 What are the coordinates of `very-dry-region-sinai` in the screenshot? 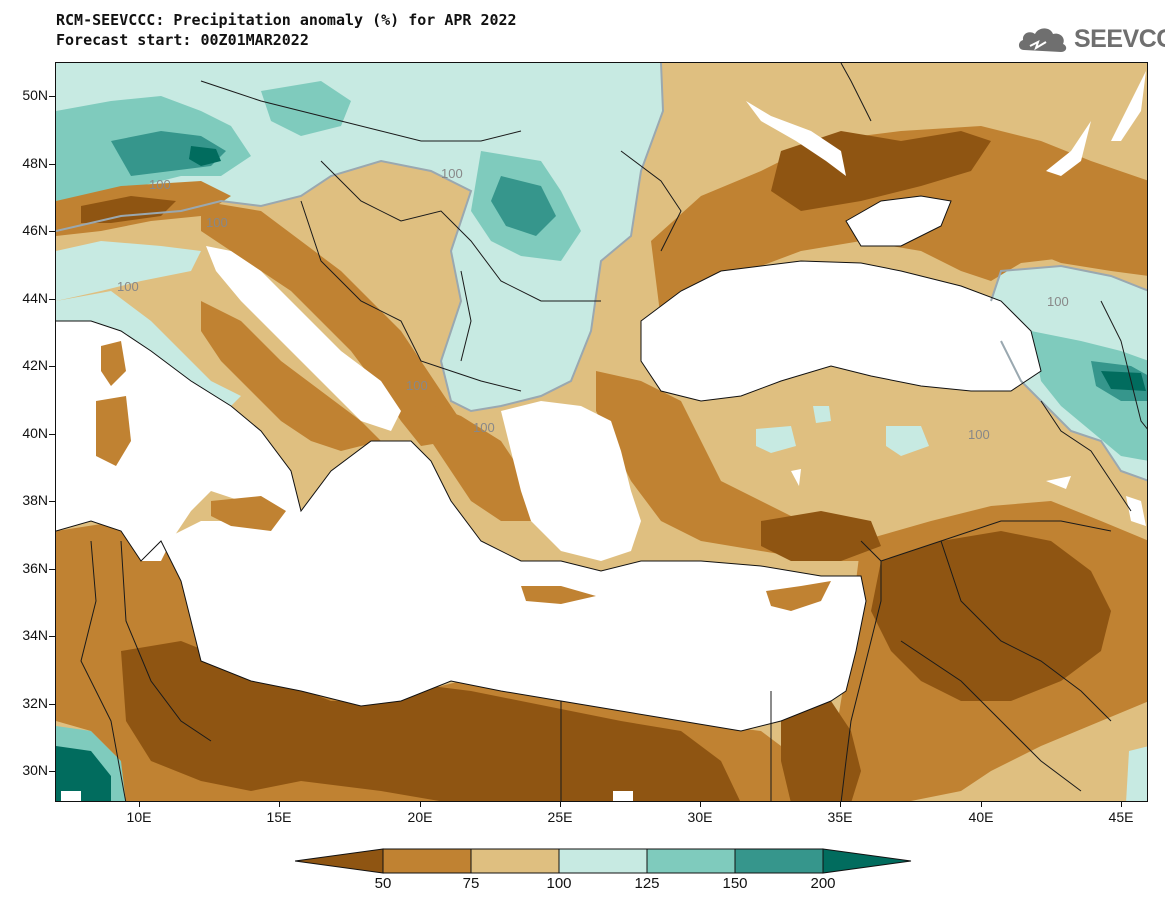 It's located at (821, 751).